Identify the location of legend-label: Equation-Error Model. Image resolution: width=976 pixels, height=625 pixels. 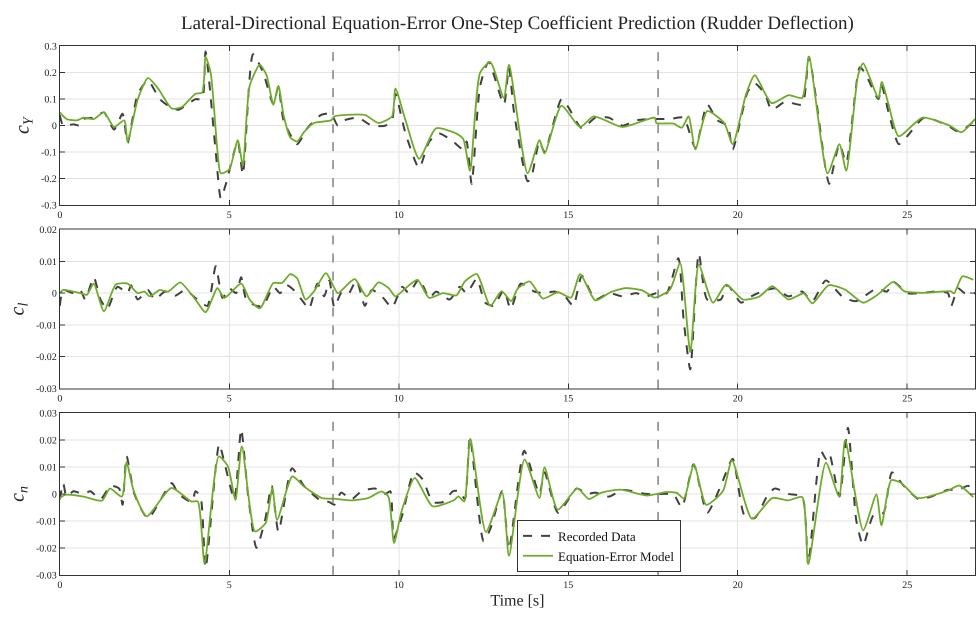
(616, 556).